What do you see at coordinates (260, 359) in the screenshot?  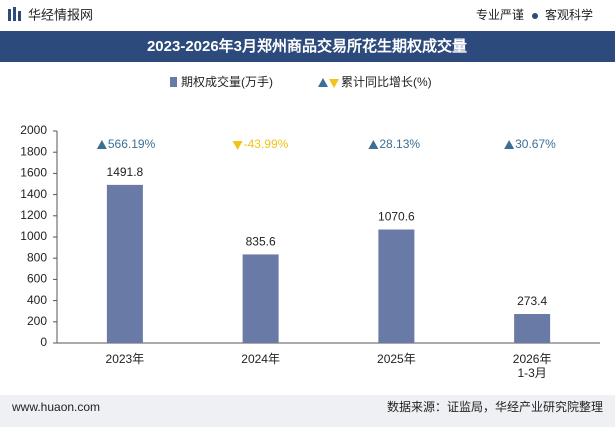 I see `x-tick-label: 2024年` at bounding box center [260, 359].